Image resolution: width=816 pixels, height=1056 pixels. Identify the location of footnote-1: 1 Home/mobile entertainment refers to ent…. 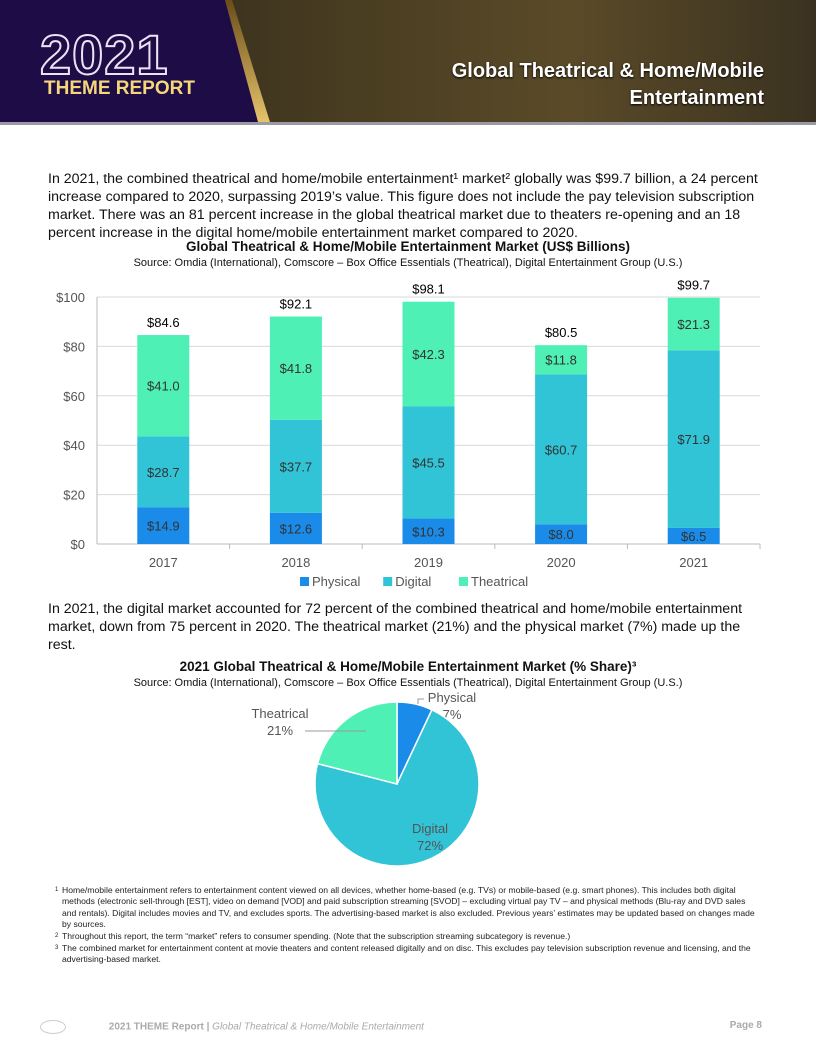
(408, 907).